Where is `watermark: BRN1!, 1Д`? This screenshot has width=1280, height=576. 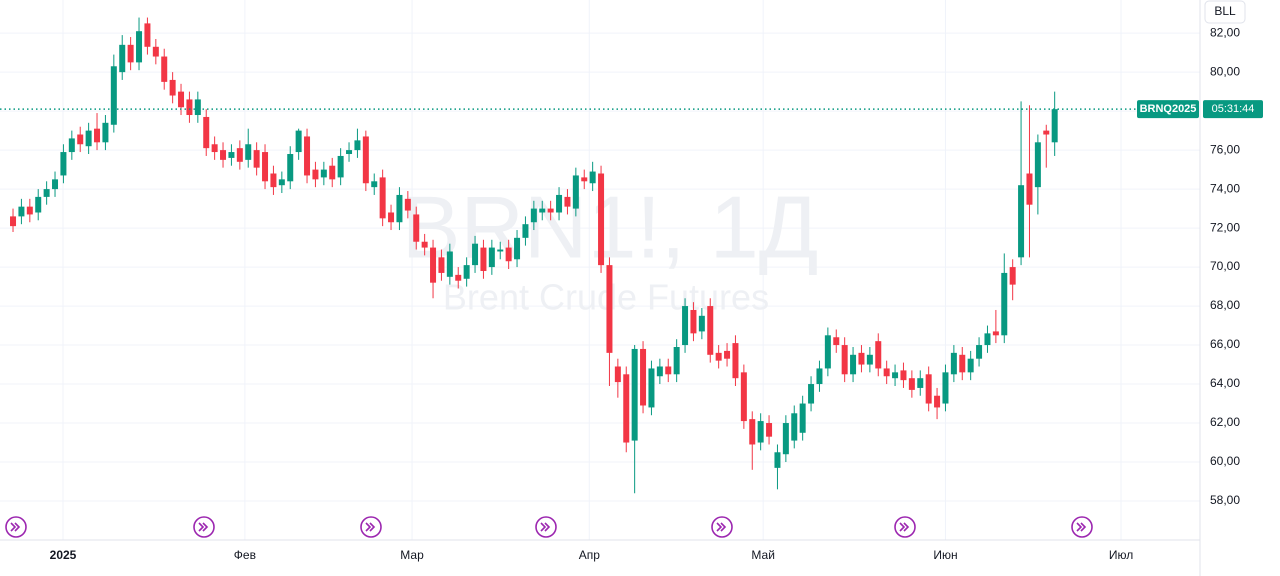 watermark: BRN1!, 1Д is located at coordinates (610, 226).